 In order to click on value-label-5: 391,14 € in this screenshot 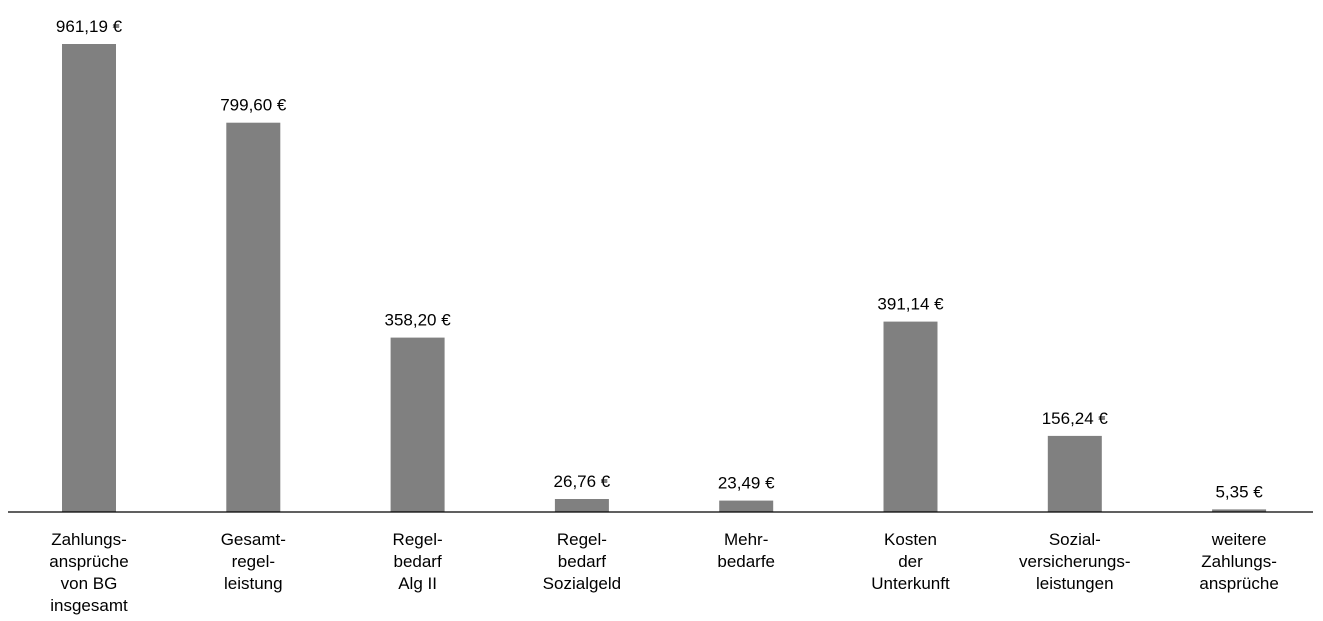, I will do `click(910, 304)`.